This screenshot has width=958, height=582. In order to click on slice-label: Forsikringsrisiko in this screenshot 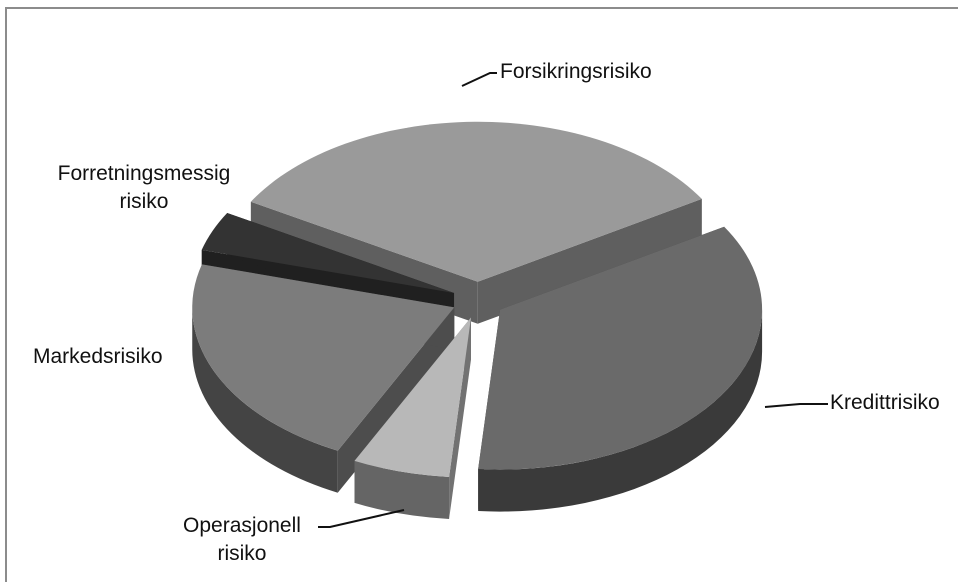, I will do `click(576, 71)`.